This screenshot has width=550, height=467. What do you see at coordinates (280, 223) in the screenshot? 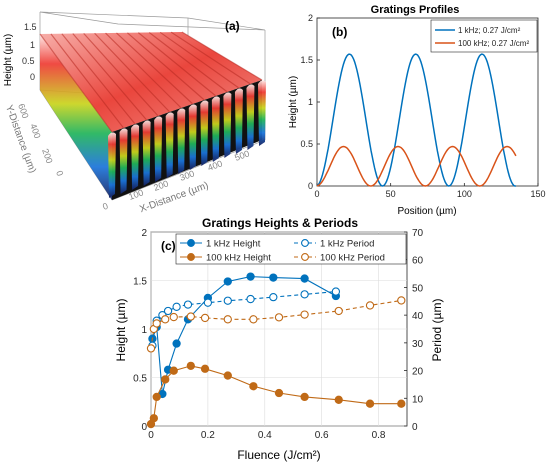
I see `chart-c-title: Gratings Heights & Periods` at bounding box center [280, 223].